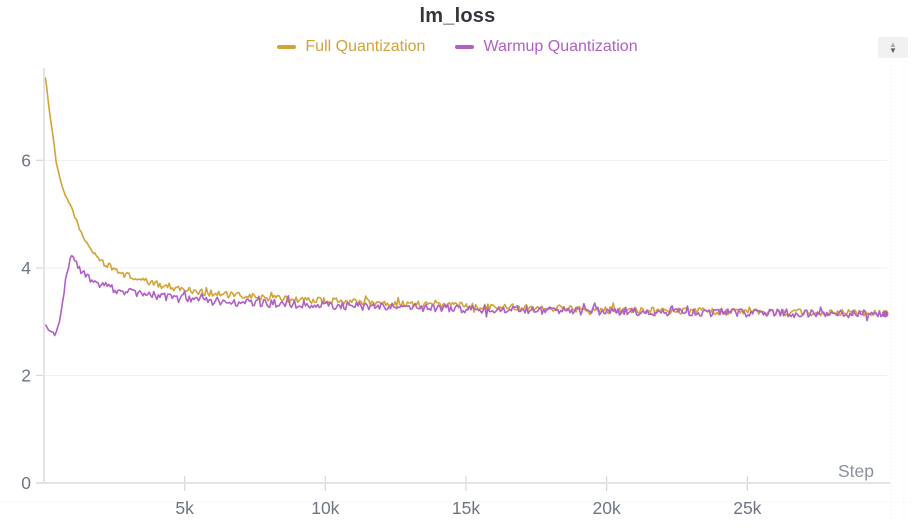  I want to click on panel-stepper-button: ▲ ▼, so click(893, 47).